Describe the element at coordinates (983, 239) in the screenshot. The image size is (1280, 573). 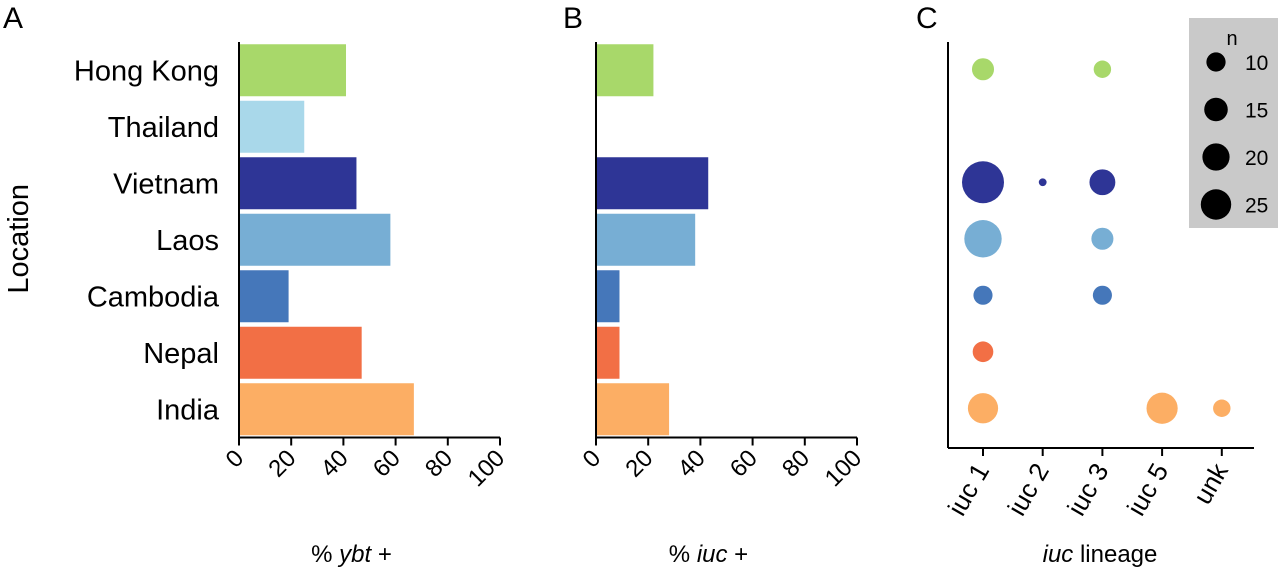
I see `bubble-iuc-1-laos` at that location.